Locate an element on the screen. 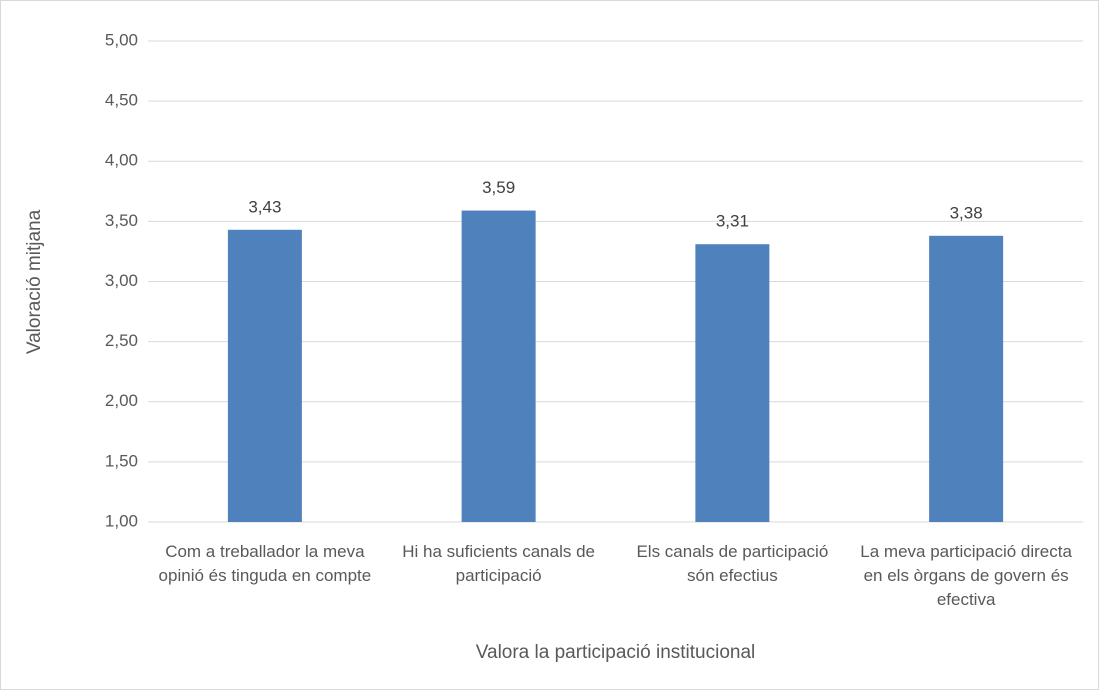 The height and width of the screenshot is (690, 1099). y-tick-label: 3,50 is located at coordinates (121, 220).